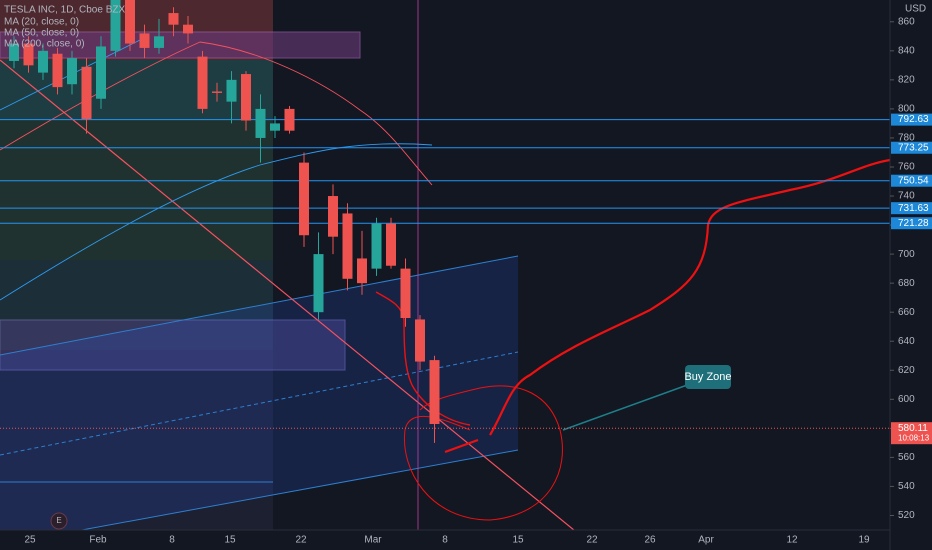 The width and height of the screenshot is (932, 550). Describe the element at coordinates (373, 540) in the screenshot. I see `x-tick-label: Mar` at that location.